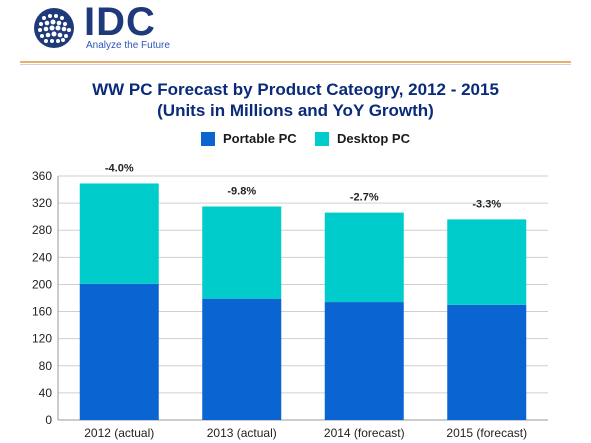  What do you see at coordinates (119, 433) in the screenshot?
I see `x-tick-label: 2012 (actual)` at bounding box center [119, 433].